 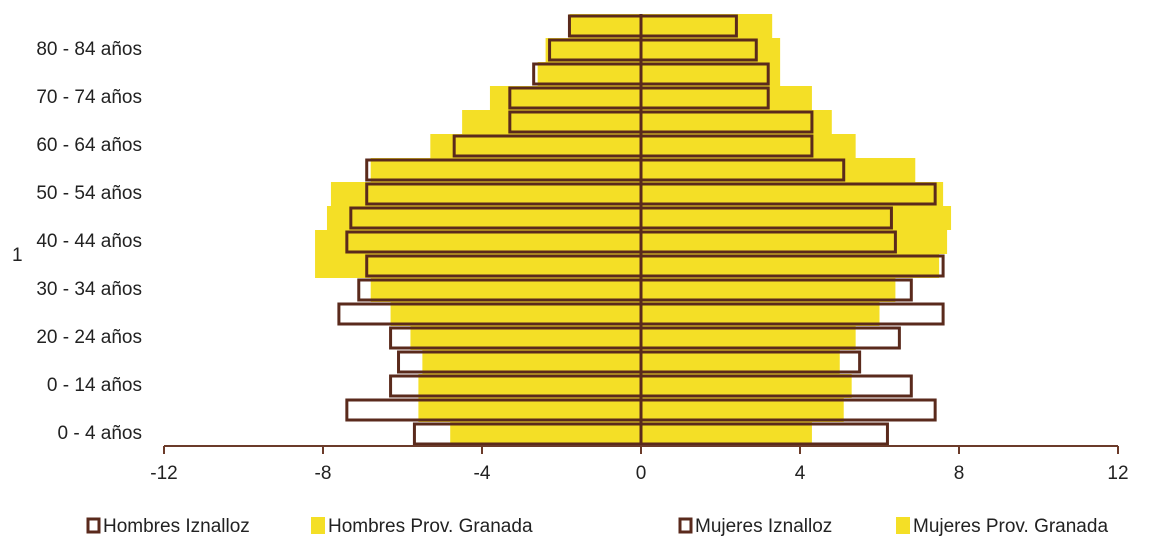 I want to click on legend-label: Hombres Iznalloz, so click(x=176, y=526).